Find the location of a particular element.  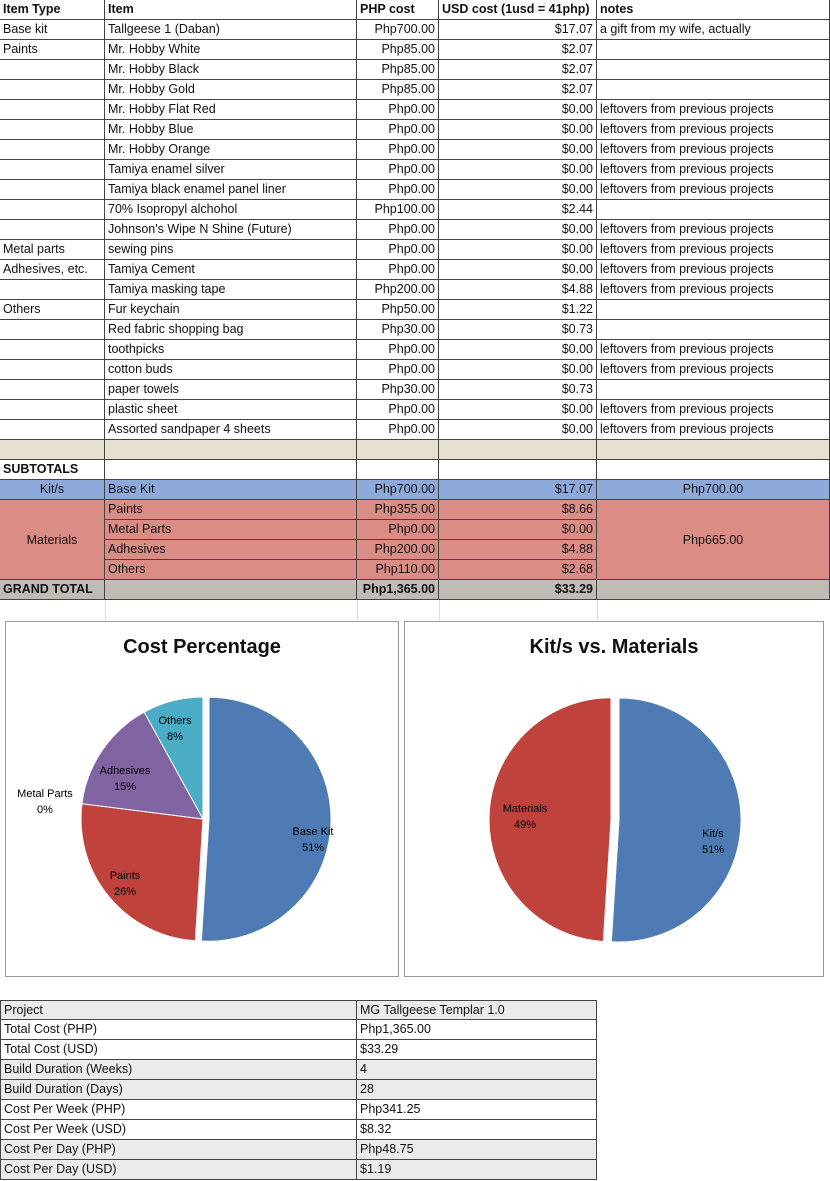

item-type-cell: Metal parts is located at coordinates (52, 250).